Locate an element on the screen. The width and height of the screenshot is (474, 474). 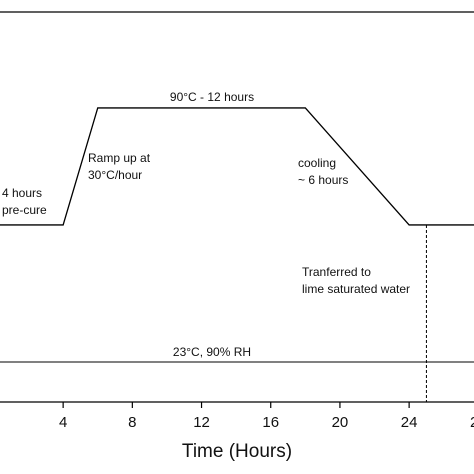
annotation-line: 23°C, 90% RH is located at coordinates (212, 352).